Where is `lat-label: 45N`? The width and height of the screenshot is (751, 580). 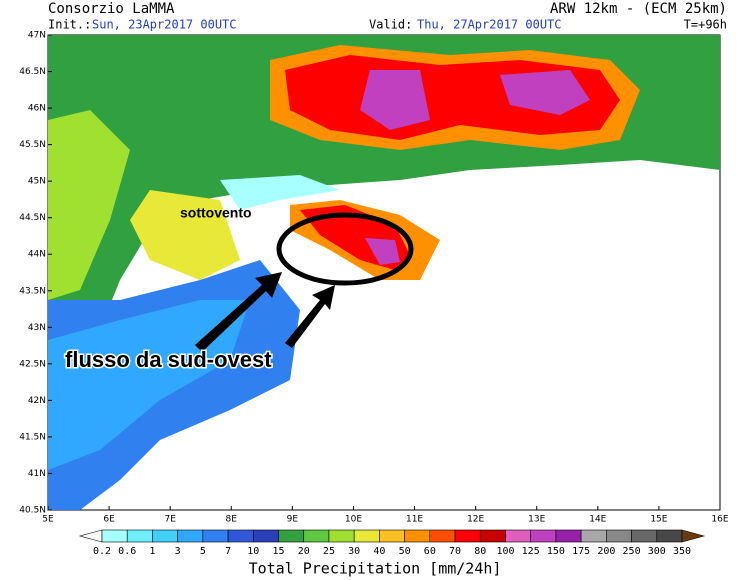
lat-label: 45N is located at coordinates (37, 182).